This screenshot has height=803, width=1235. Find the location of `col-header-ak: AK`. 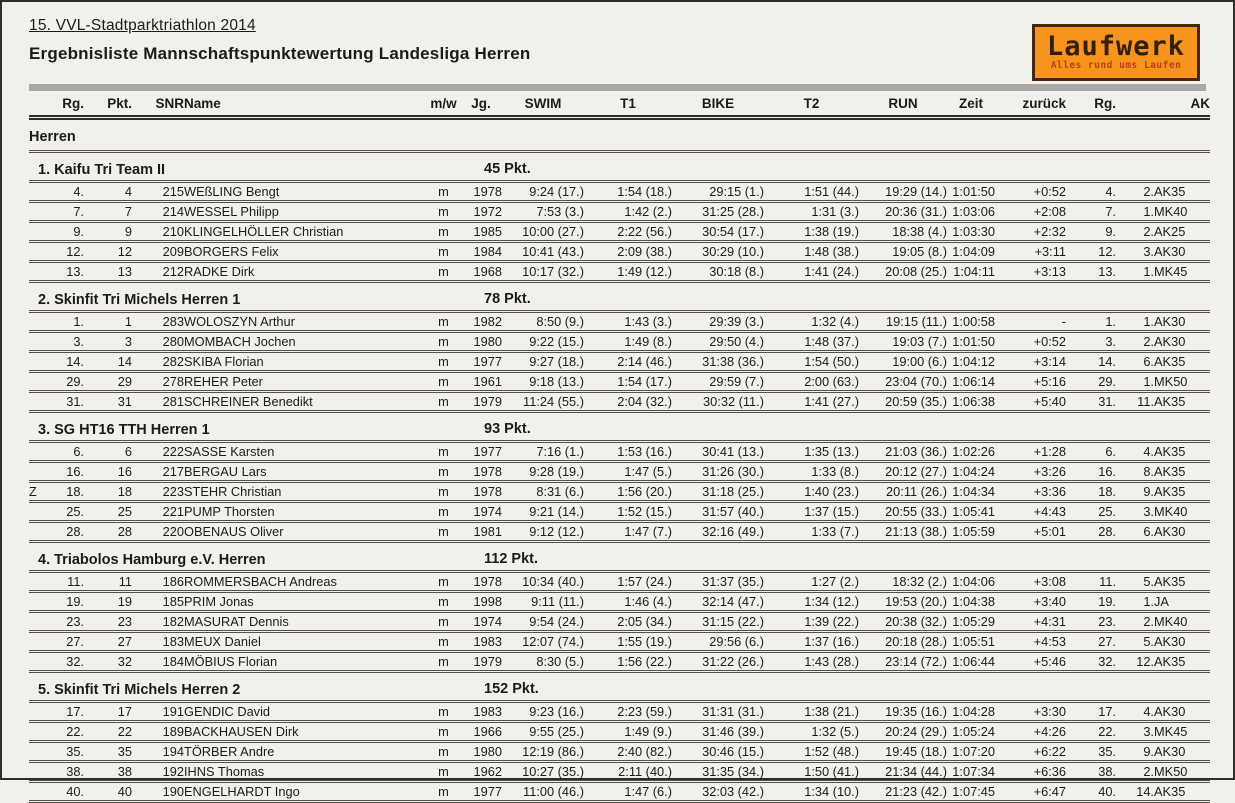

col-header-ak: AK is located at coordinates (1200, 103).